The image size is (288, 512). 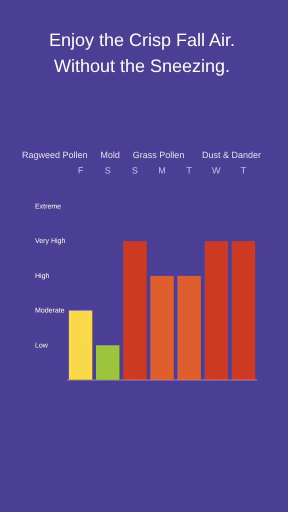 What do you see at coordinates (162, 171) in the screenshot?
I see `x-tick-label: M` at bounding box center [162, 171].